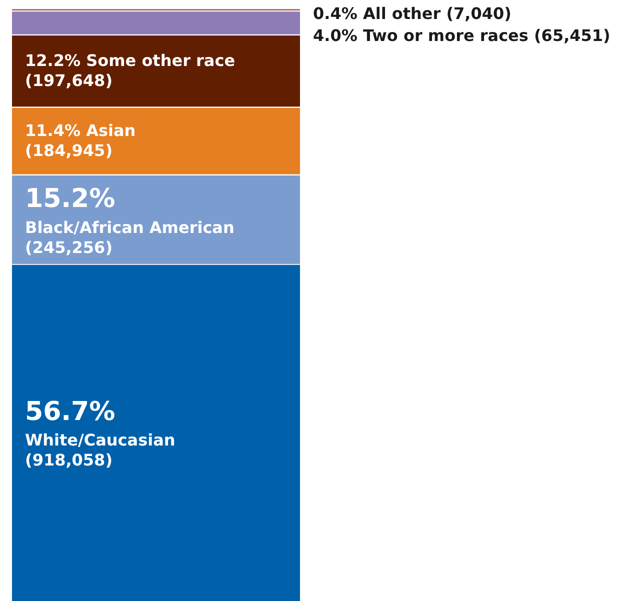 This screenshot has height=601, width=623. Describe the element at coordinates (129, 220) in the screenshot. I see `data-label: 15.2% Black/African American (245,256)` at that location.